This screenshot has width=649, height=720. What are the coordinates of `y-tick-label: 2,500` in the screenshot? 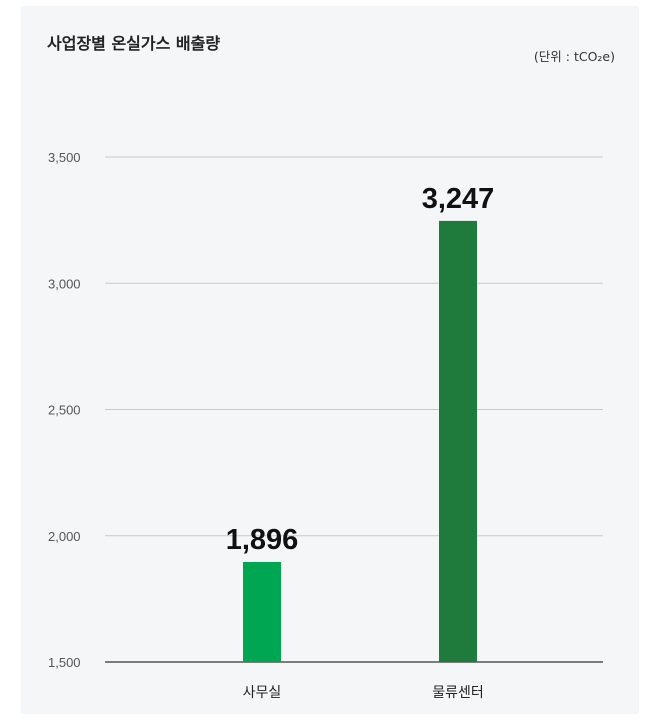 It's located at (64, 410).